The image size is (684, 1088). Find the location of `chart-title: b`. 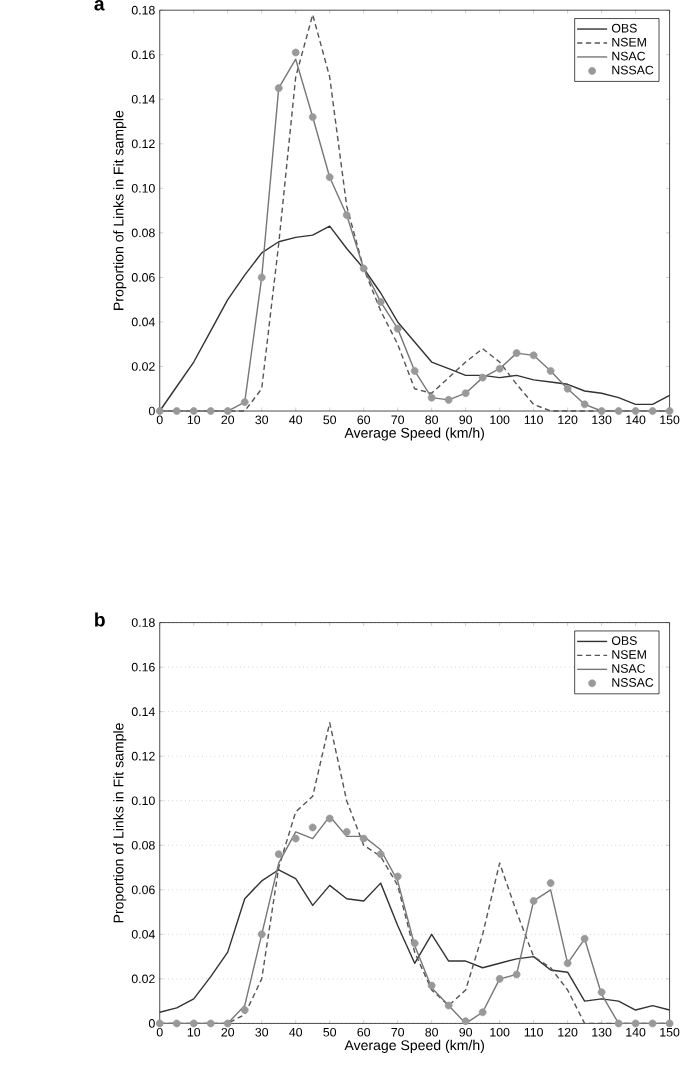

chart-title: b is located at coordinates (100, 619).